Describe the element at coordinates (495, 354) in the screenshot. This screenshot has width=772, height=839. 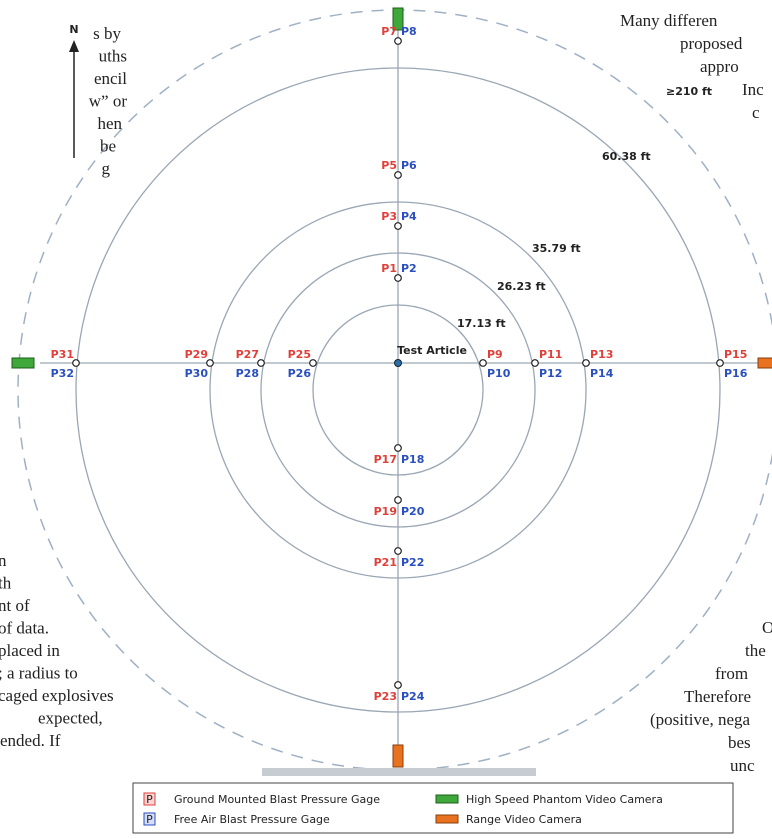
I see `gage-label: P9` at that location.